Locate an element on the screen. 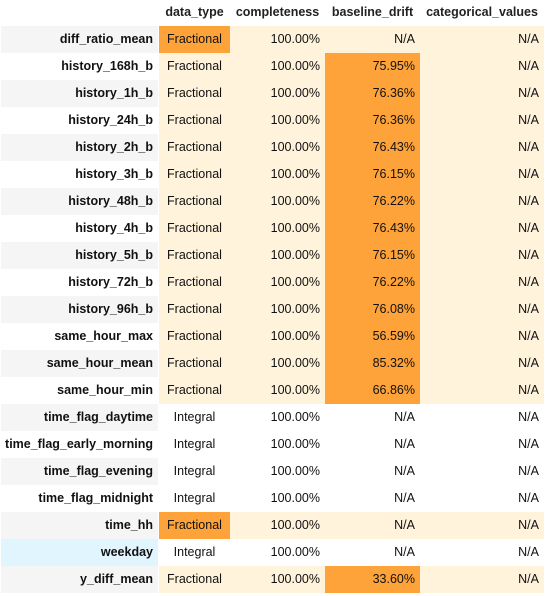 The image size is (548, 596). row-index-label: history_2h_b is located at coordinates (79, 147).